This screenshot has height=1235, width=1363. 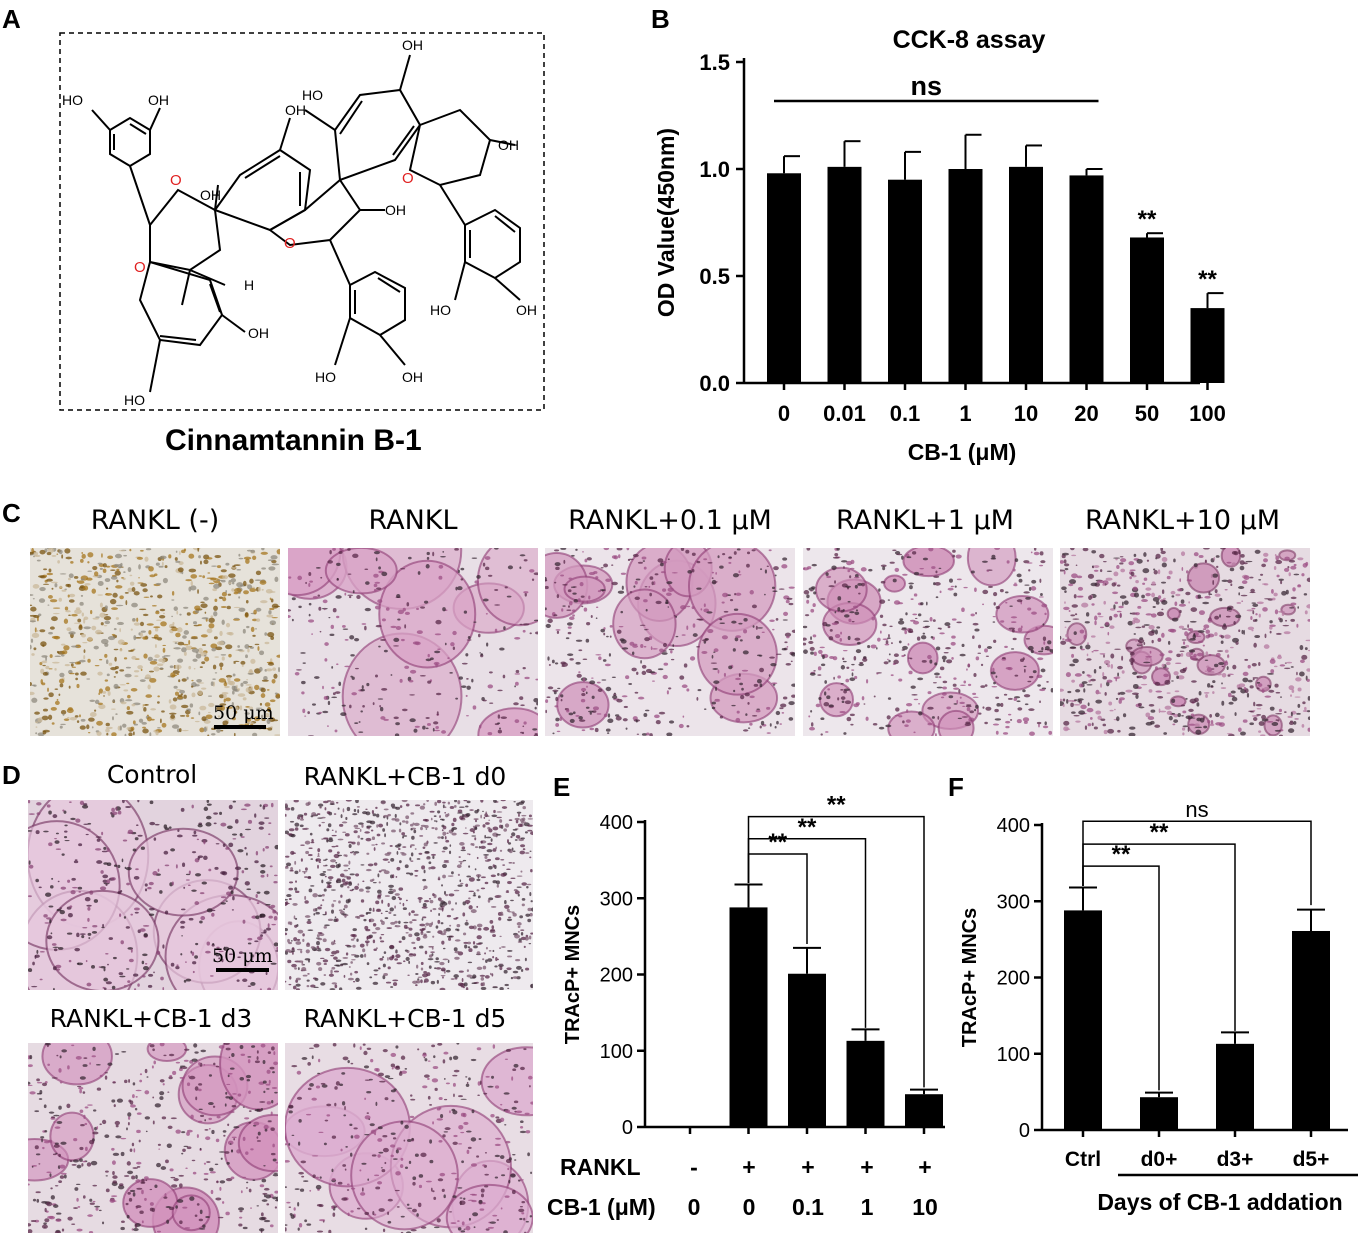 What do you see at coordinates (807, 827) in the screenshot?
I see `chart-e-comparison-label-1: **` at bounding box center [807, 827].